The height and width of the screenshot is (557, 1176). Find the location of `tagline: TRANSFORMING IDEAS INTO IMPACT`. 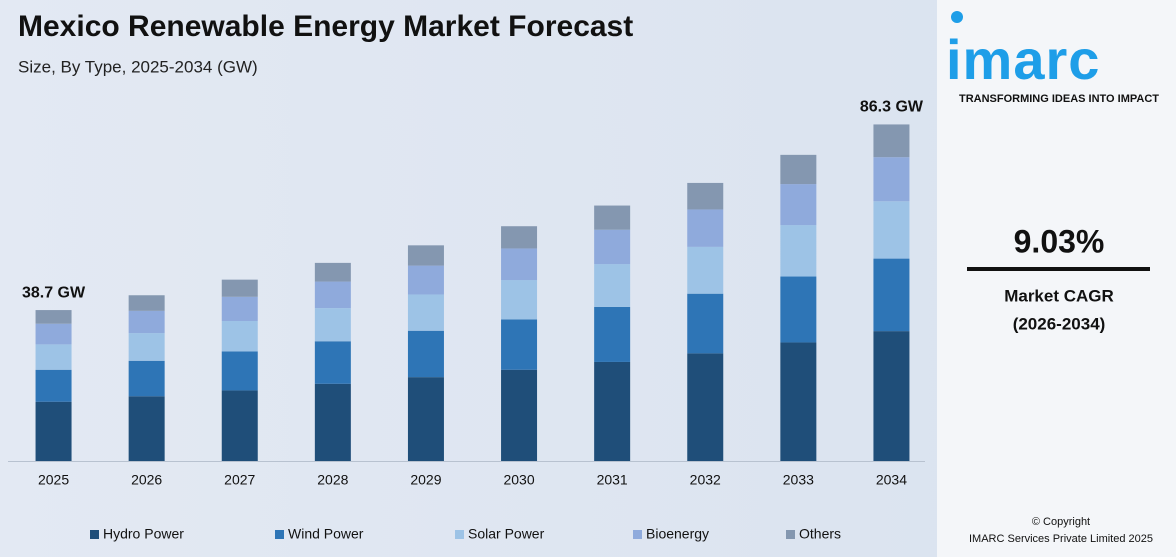

tagline: TRANSFORMING IDEAS INTO IMPACT is located at coordinates (1059, 99).